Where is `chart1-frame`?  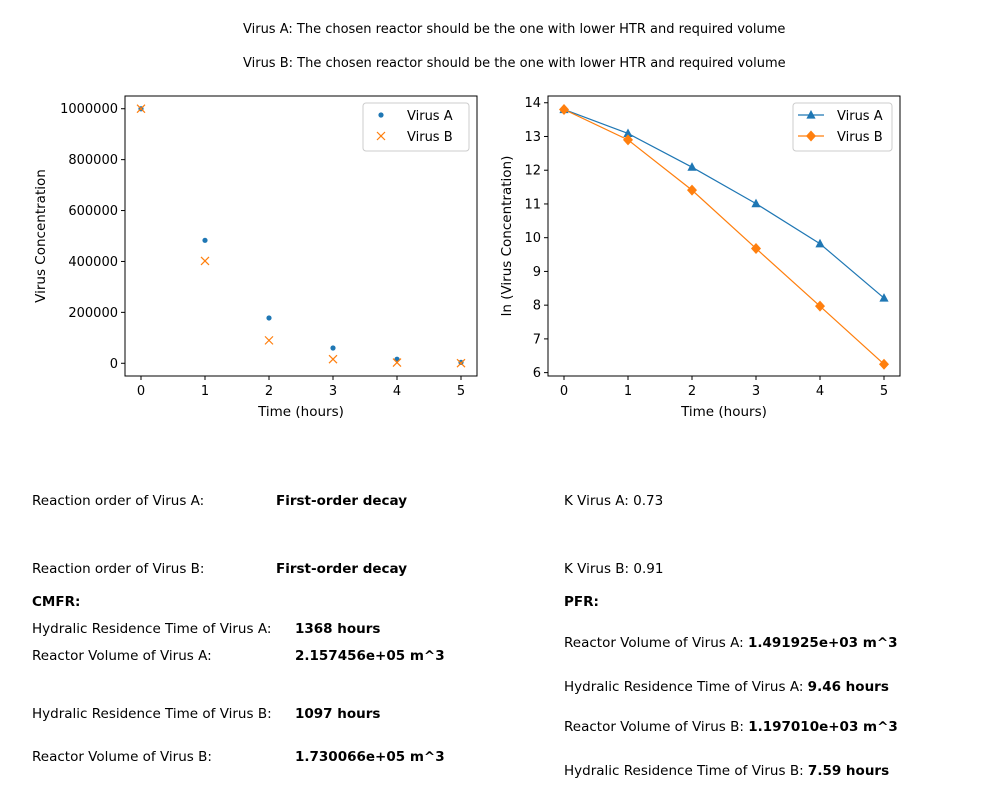 chart1-frame is located at coordinates (301, 236).